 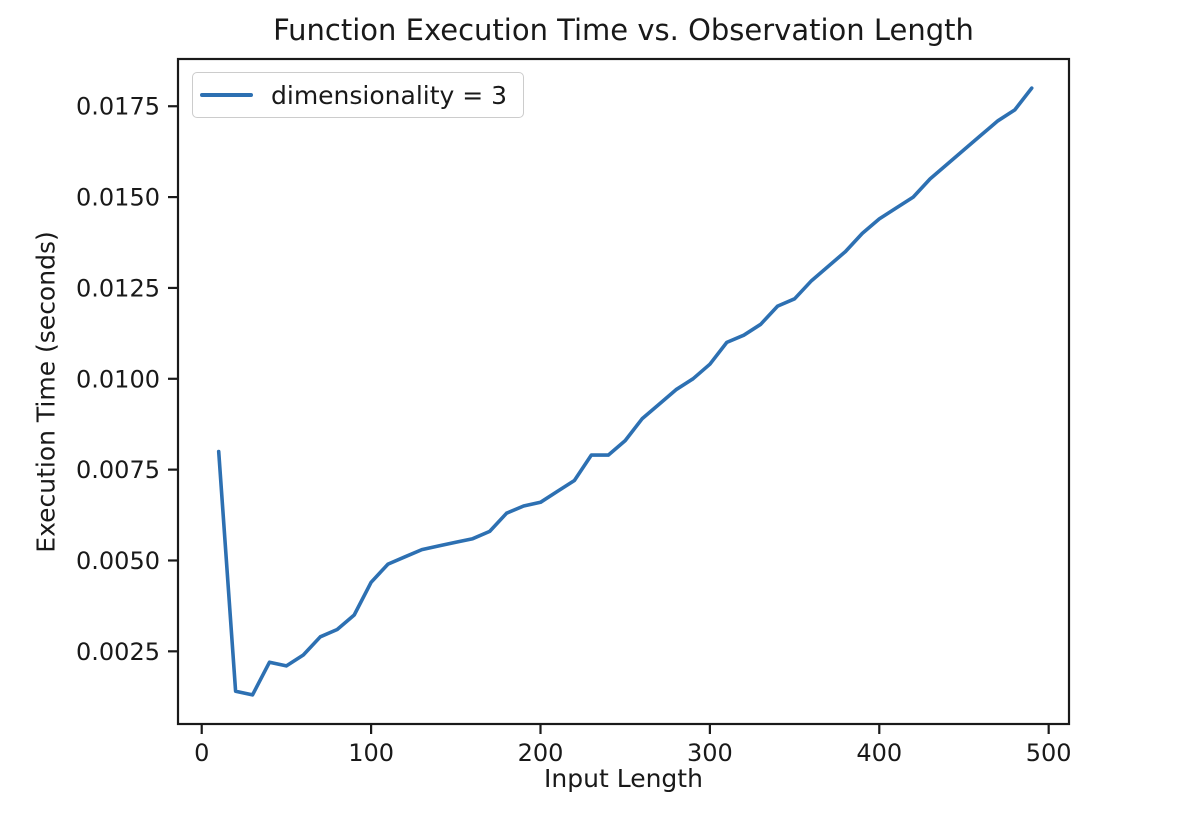 I want to click on x-tick-label: 0, so click(x=201, y=753).